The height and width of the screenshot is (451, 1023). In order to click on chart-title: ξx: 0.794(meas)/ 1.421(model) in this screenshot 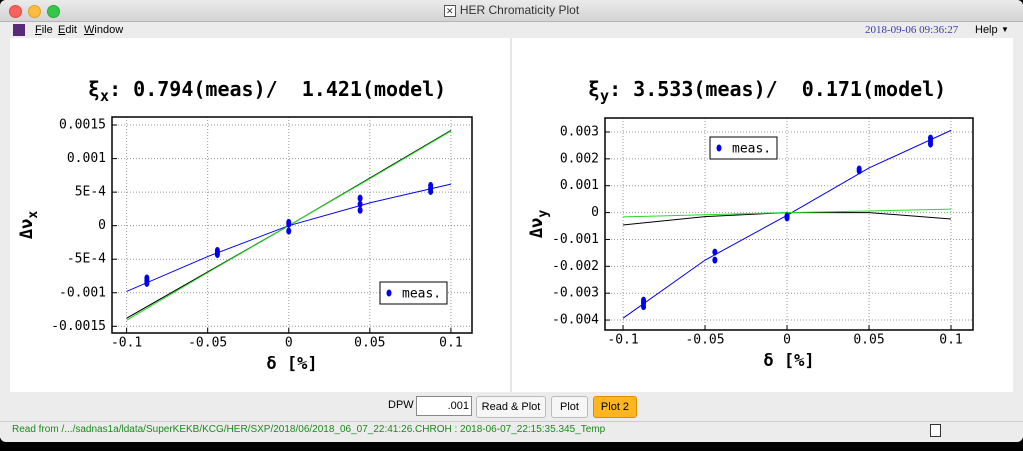, I will do `click(267, 91)`.